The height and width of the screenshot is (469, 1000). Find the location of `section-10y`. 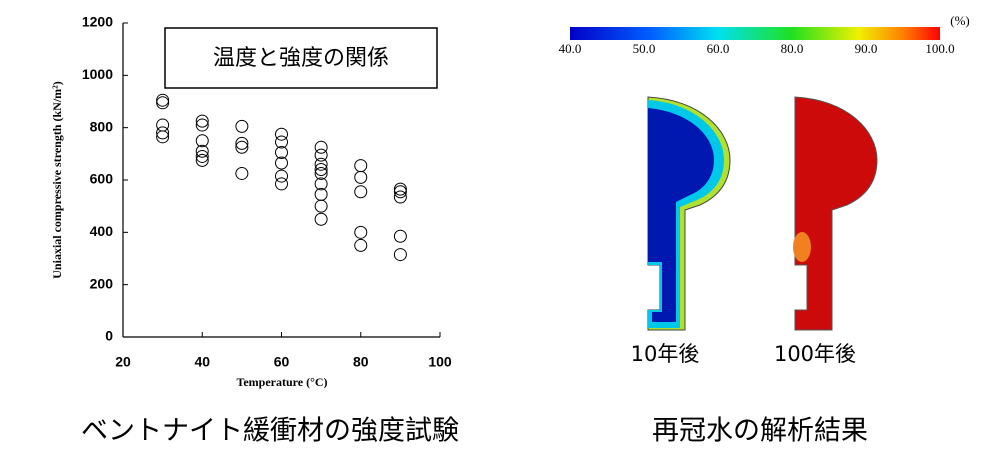

section-10y is located at coordinates (689, 213).